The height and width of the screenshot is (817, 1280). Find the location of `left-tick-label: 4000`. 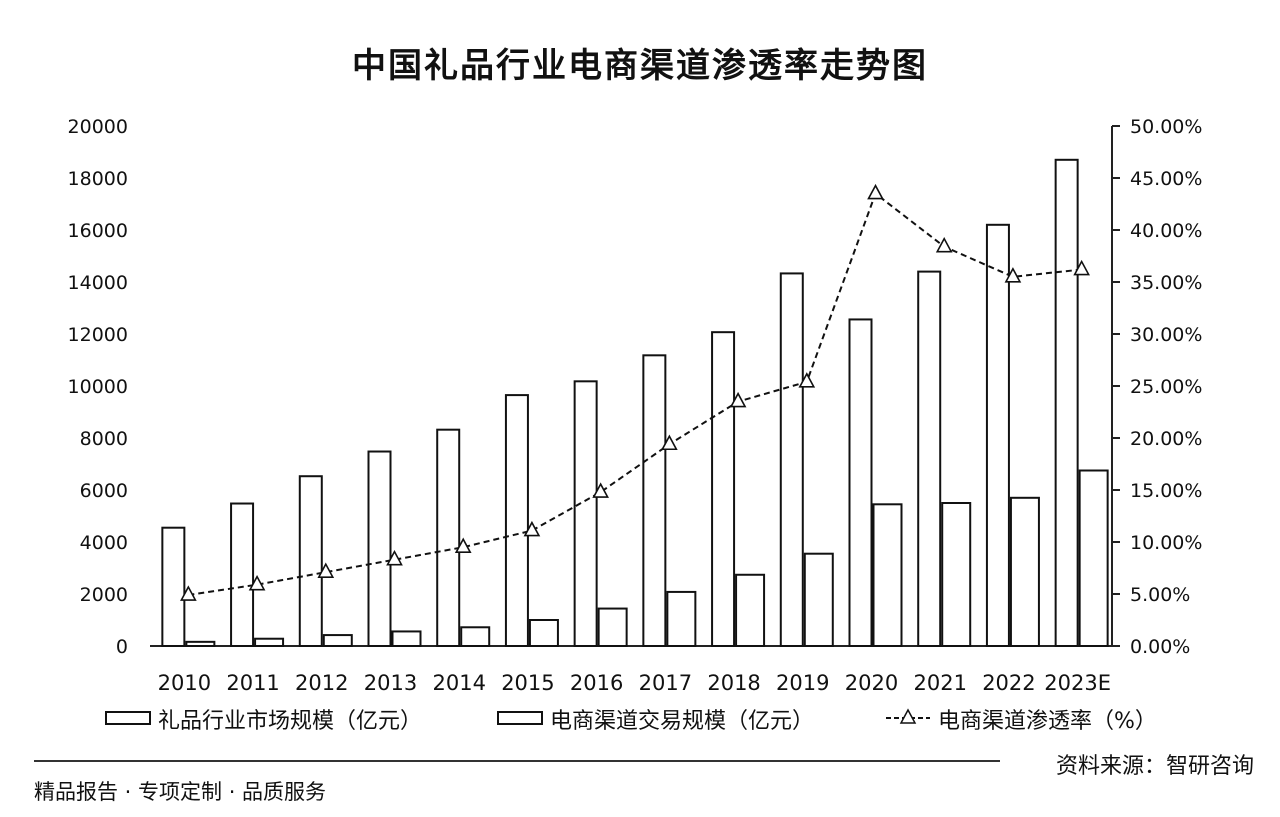

left-tick-label: 4000 is located at coordinates (104, 543).